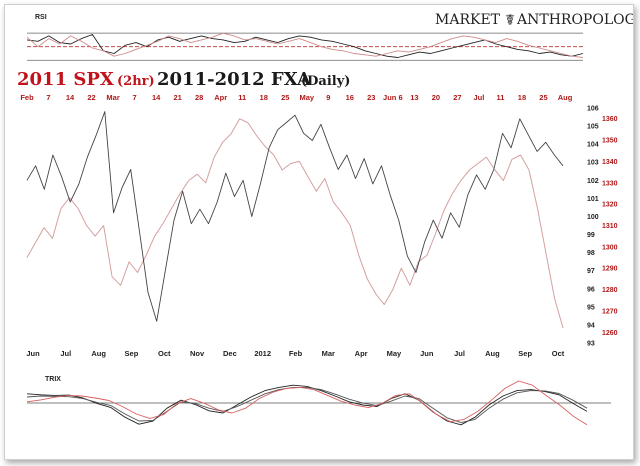  I want to click on top-axis-label: 13, so click(414, 97).